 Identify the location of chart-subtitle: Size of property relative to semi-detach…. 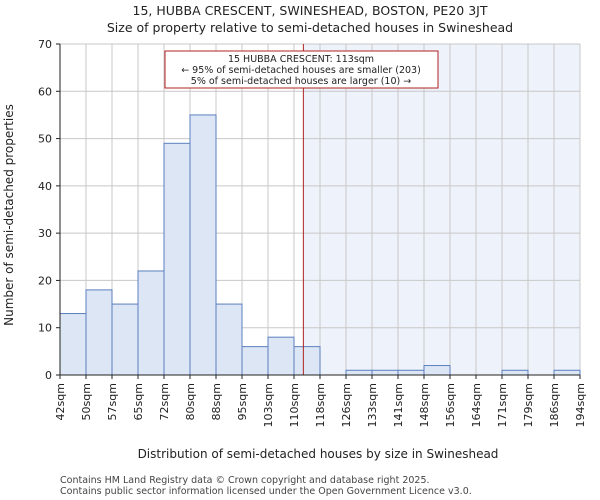
(310, 27).